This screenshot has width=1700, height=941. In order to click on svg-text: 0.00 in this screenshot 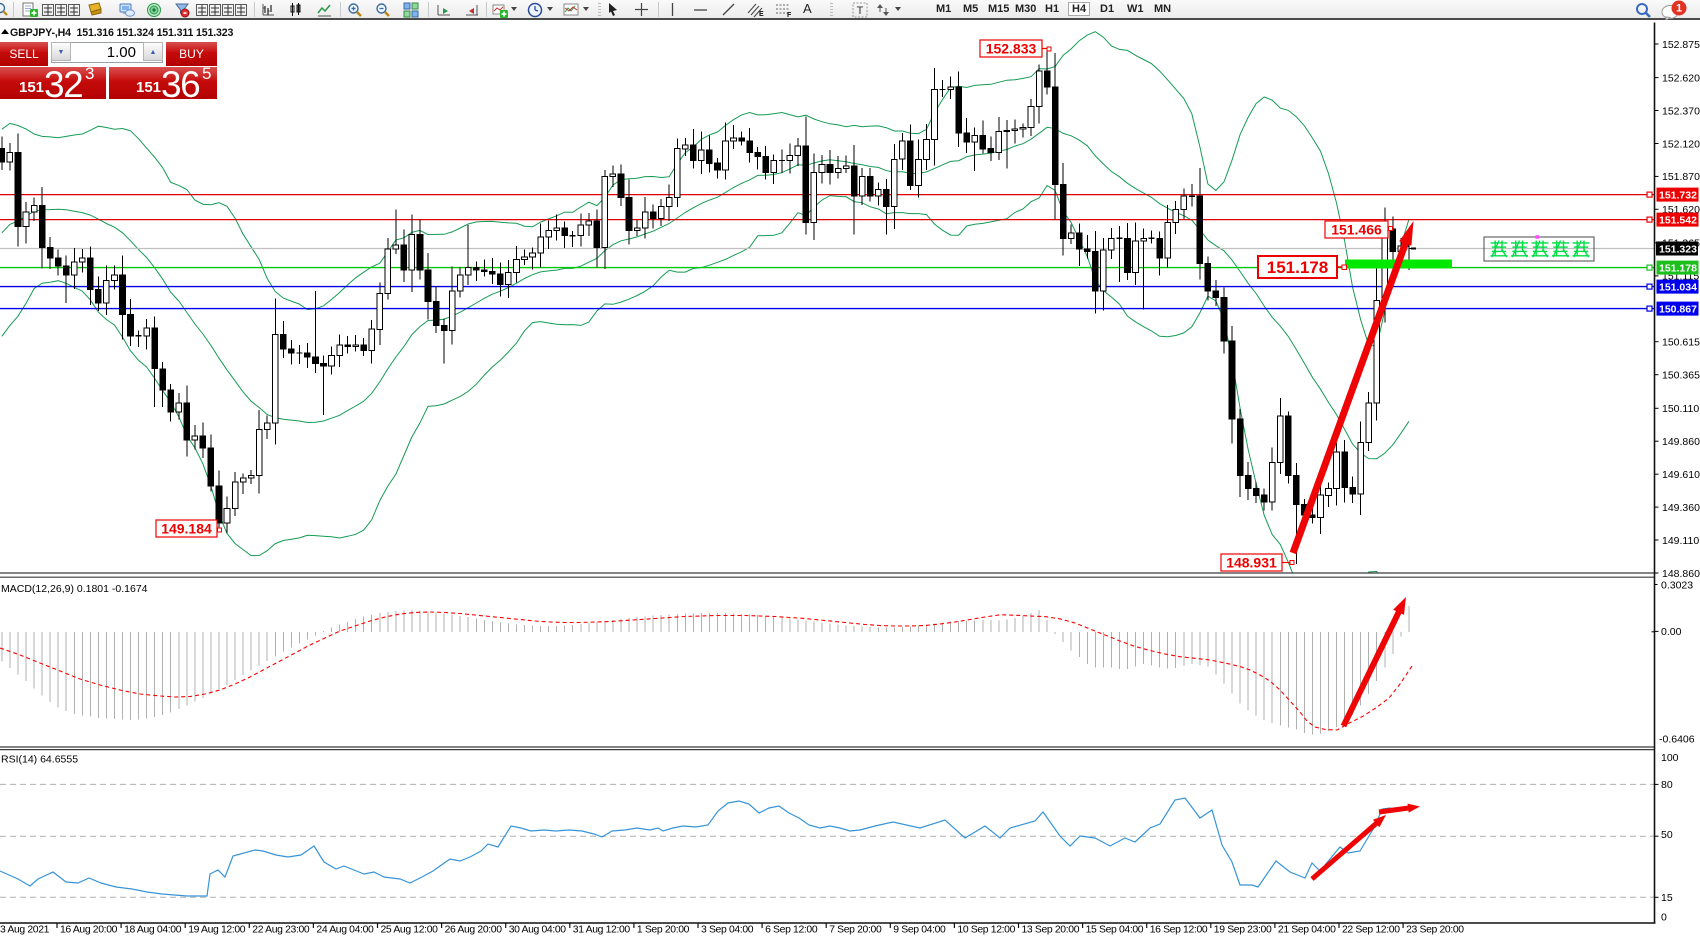, I will do `click(1671, 632)`.